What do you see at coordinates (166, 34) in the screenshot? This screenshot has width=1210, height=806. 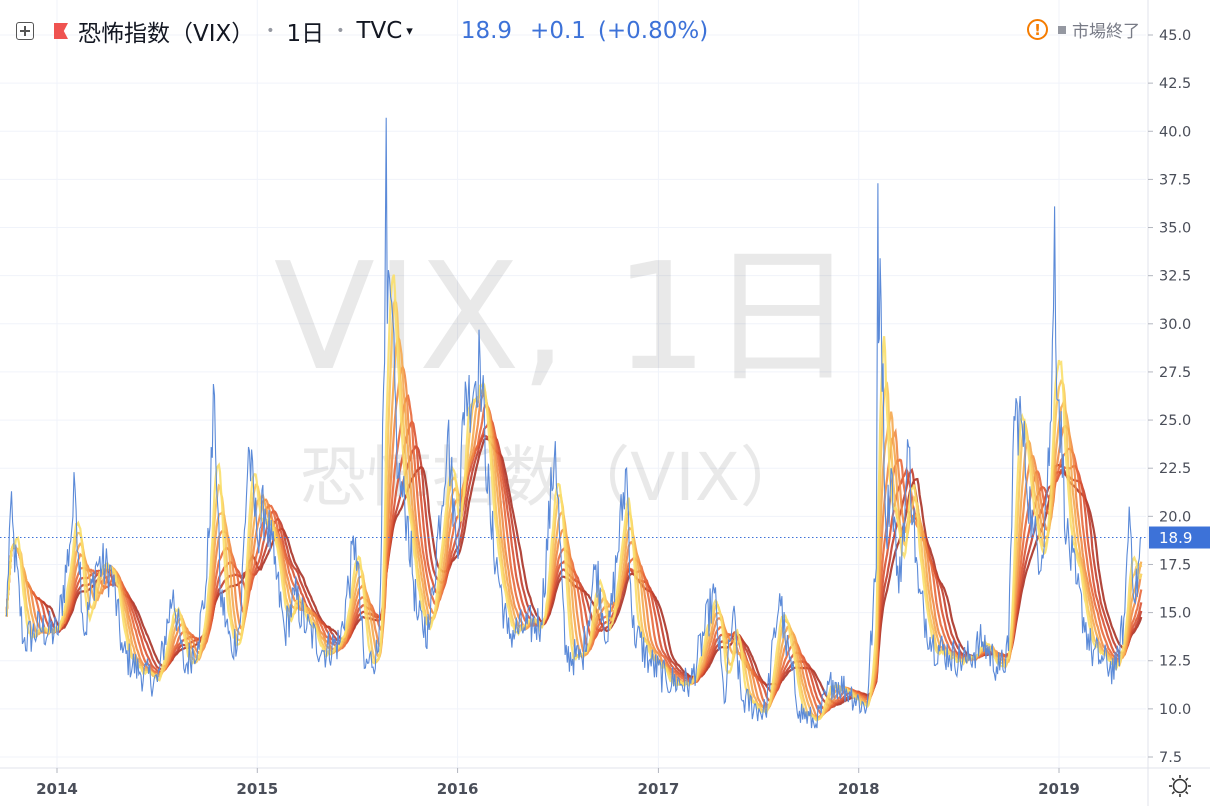 I see `symbol-name: 恐怖指数（VIX）` at bounding box center [166, 34].